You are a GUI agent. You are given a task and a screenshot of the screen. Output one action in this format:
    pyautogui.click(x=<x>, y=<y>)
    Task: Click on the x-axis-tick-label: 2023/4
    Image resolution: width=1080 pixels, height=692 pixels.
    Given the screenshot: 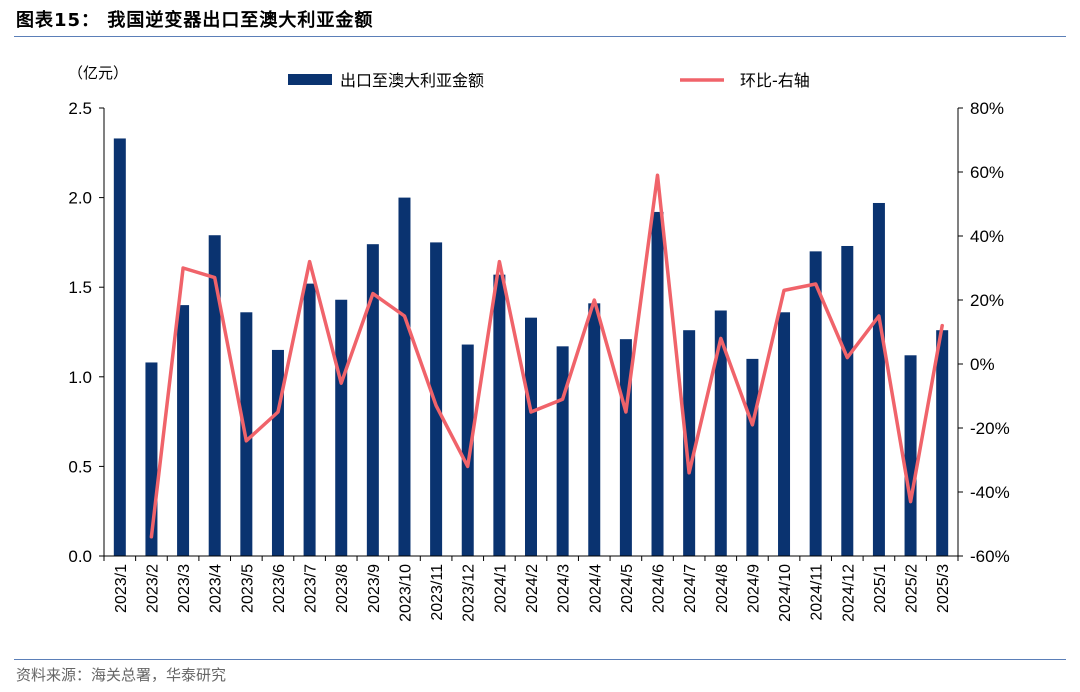 What is the action you would take?
    pyautogui.click(x=216, y=588)
    